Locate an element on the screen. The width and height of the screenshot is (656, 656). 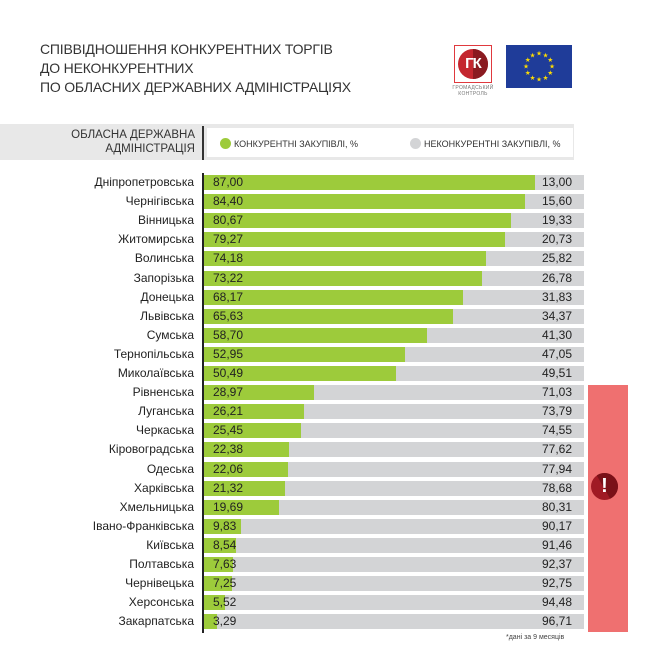
exclamation-icon: ! is located at coordinates (604, 486).